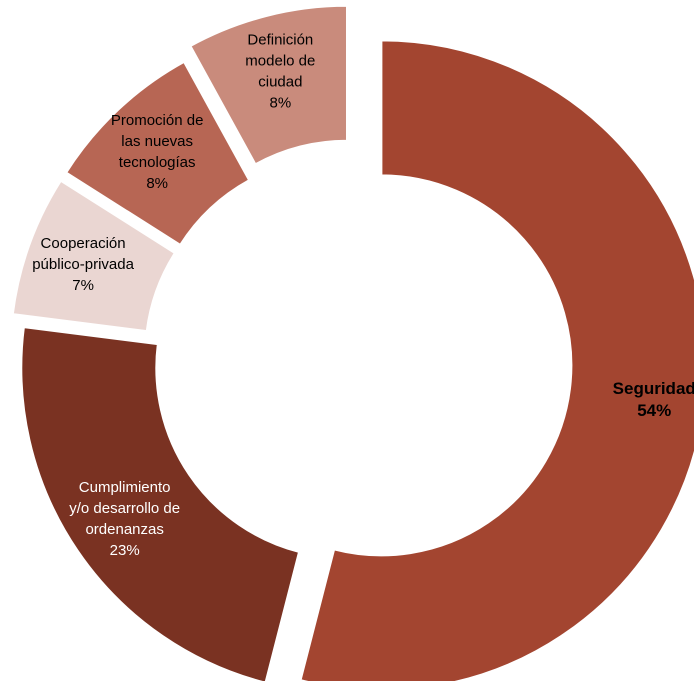 The image size is (694, 681). I want to click on slice-label-2: Cooperación público-privada 7%, so click(83, 264).